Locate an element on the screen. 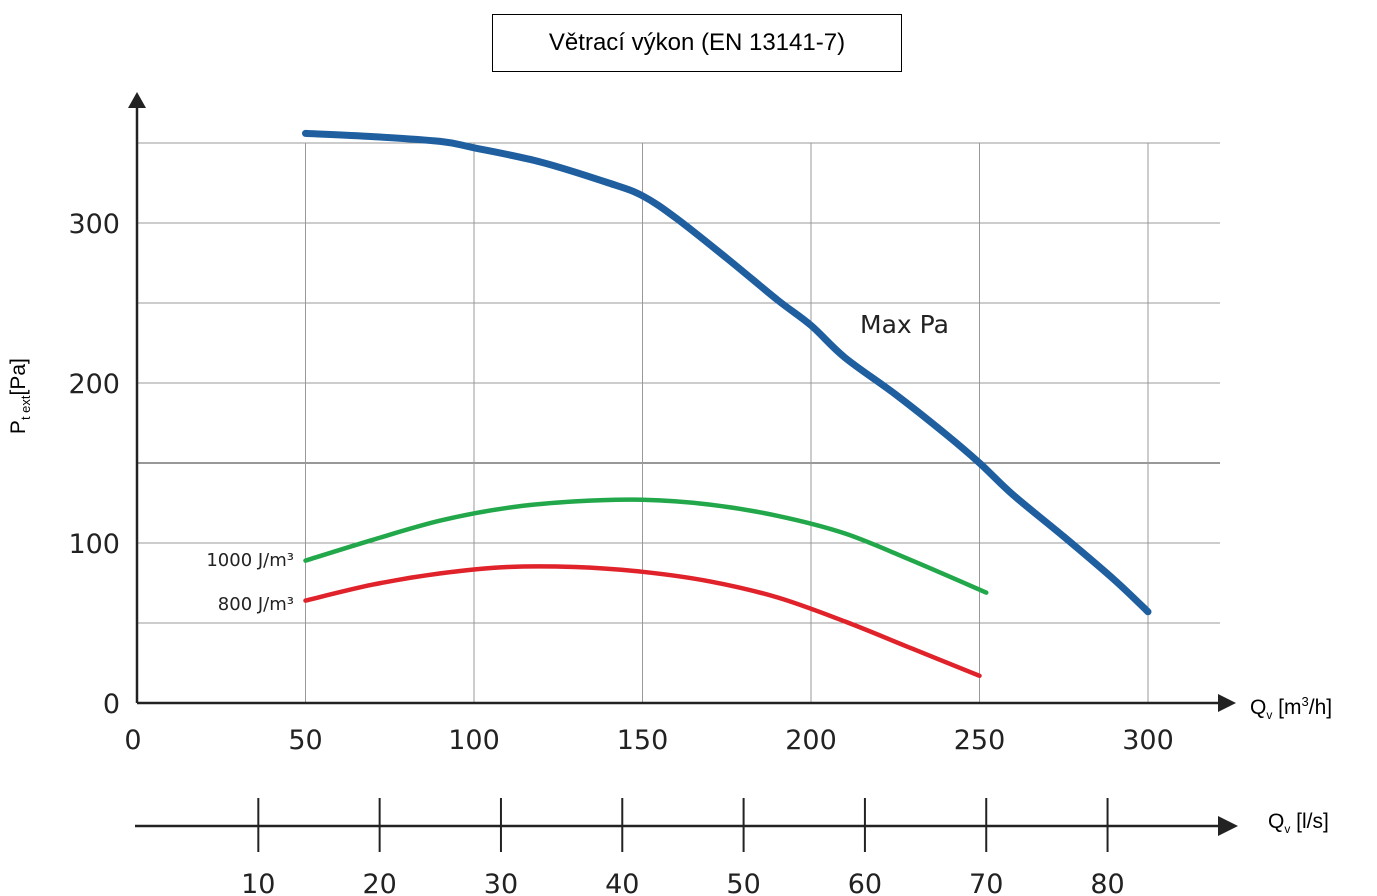  x-tick-label: 150 is located at coordinates (643, 740).